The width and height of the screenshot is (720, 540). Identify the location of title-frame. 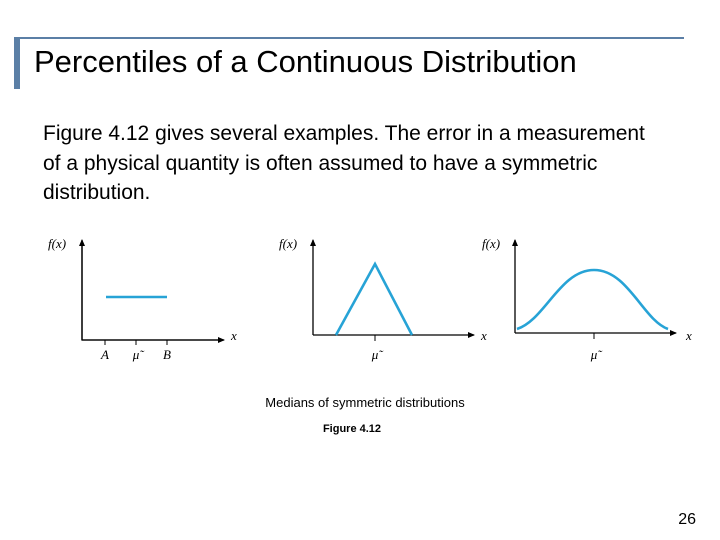
(349, 63).